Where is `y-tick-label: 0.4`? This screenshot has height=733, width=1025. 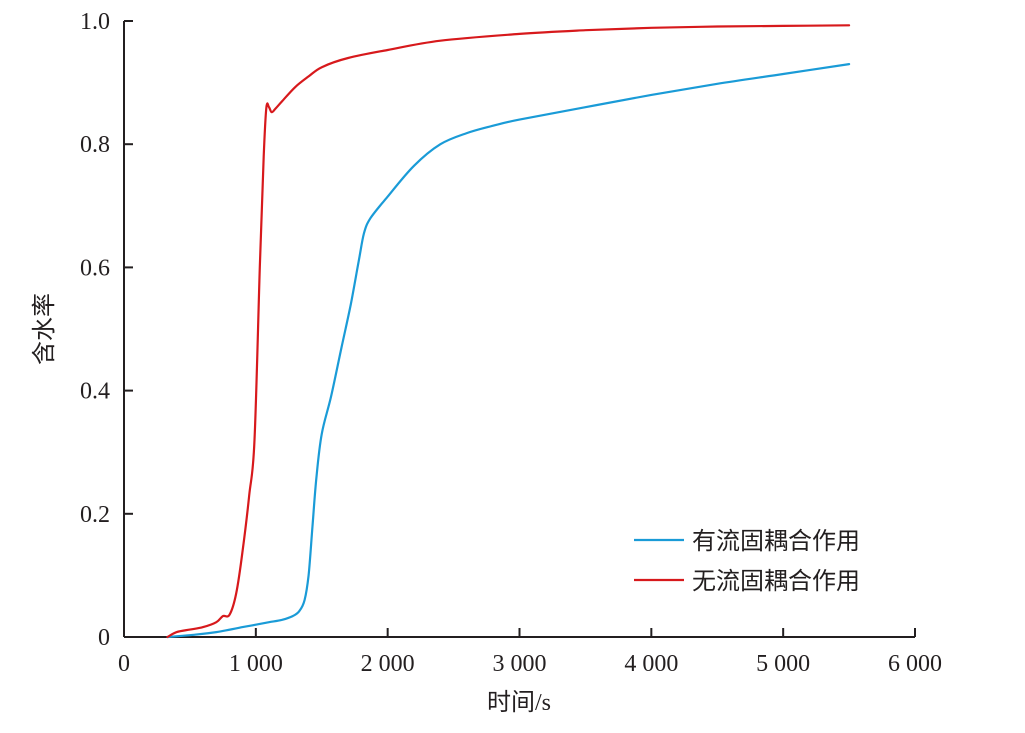 y-tick-label: 0.4 is located at coordinates (95, 392).